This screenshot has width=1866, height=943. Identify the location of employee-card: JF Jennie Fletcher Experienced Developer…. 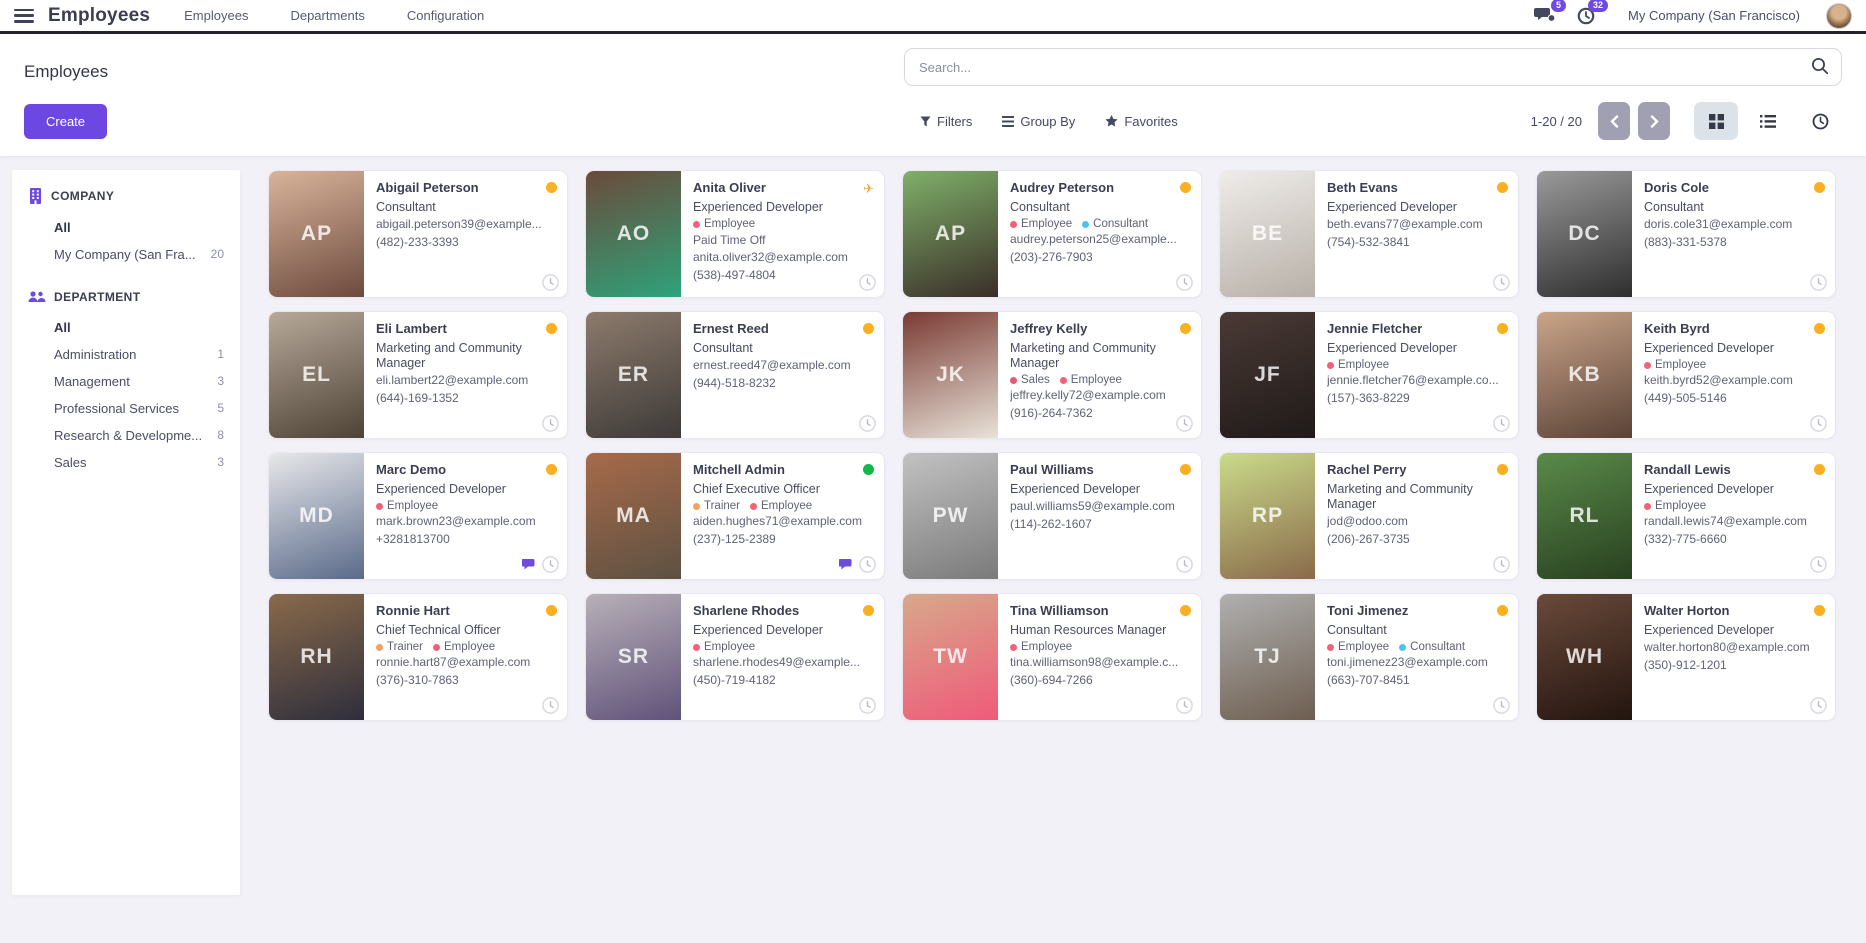
(1369, 375).